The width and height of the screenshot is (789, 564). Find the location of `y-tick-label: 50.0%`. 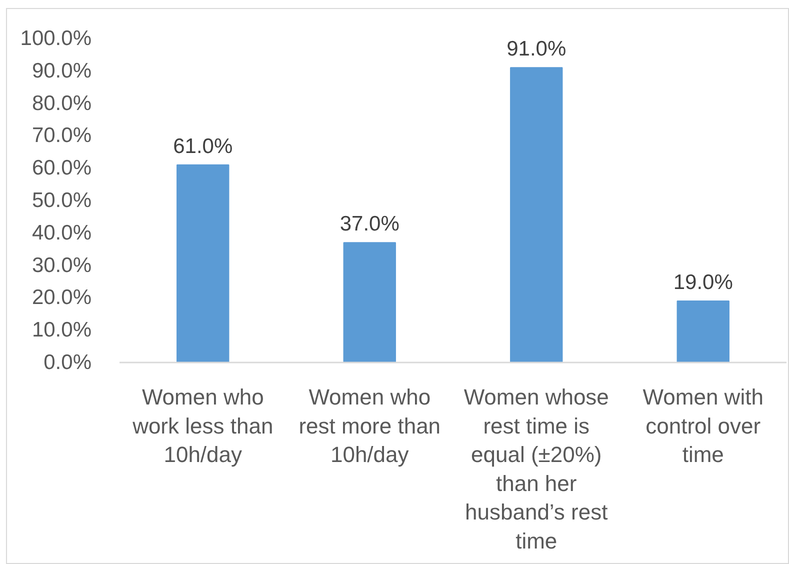

y-tick-label: 50.0% is located at coordinates (62, 200).